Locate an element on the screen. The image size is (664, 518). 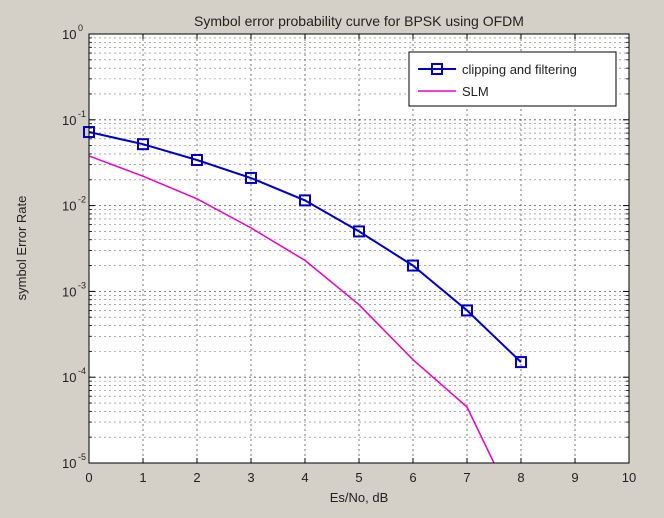
x-tick-label: 2 is located at coordinates (196, 477).